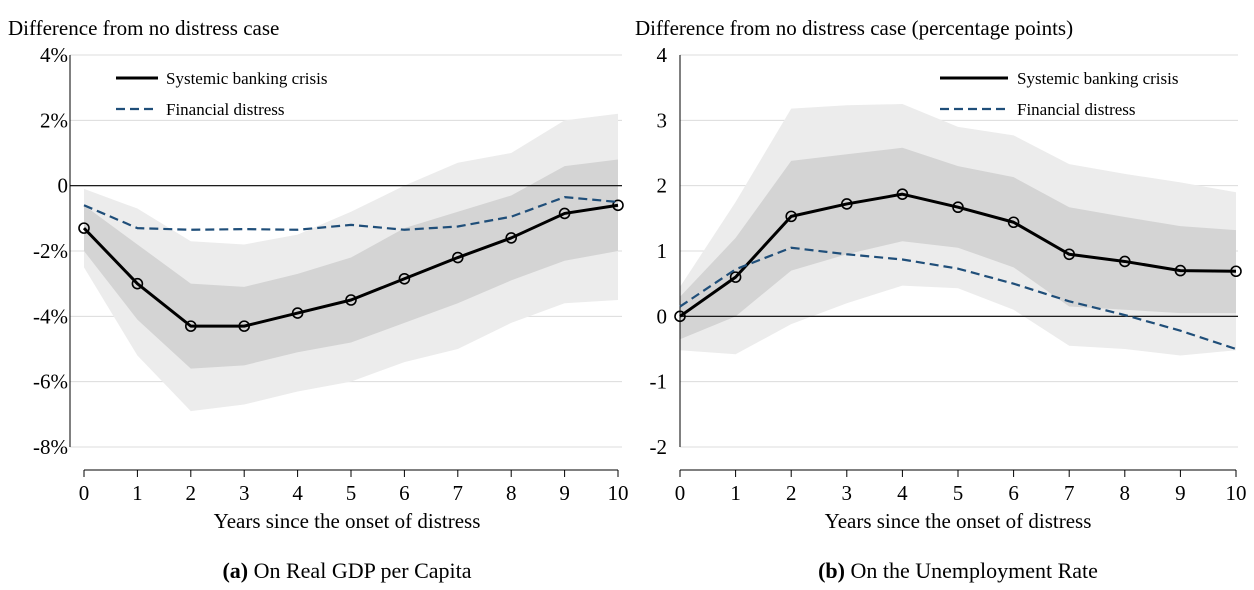 This screenshot has height=590, width=1254. Describe the element at coordinates (50, 447) in the screenshot. I see `y-tick-label: -8%` at that location.